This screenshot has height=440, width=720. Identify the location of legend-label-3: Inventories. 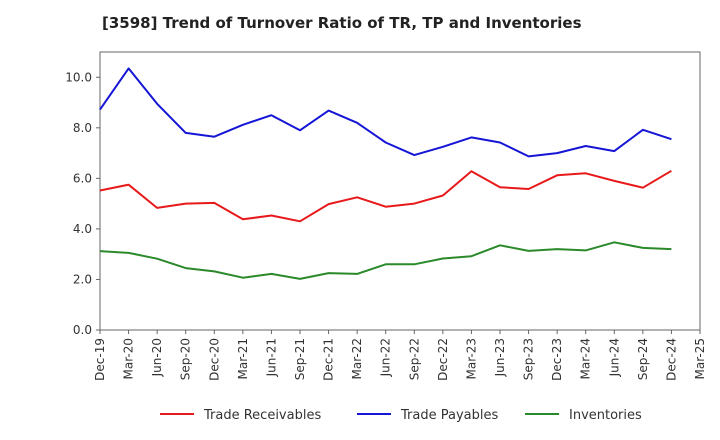
(605, 415).